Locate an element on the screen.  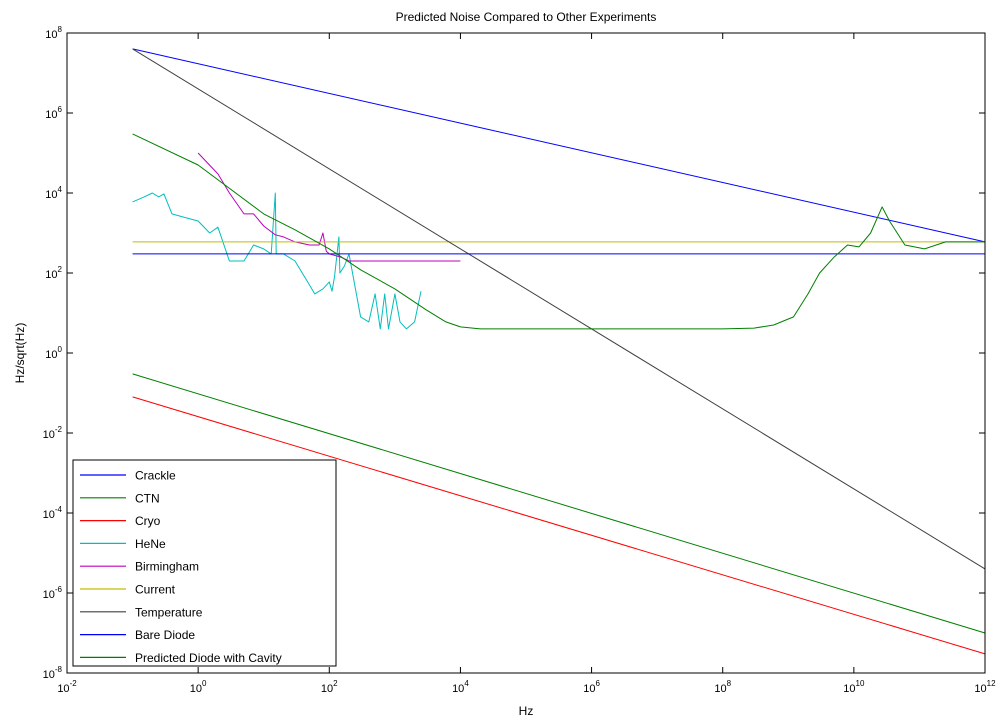
y-tick-label: 10⁻⁴ is located at coordinates (53, 513).